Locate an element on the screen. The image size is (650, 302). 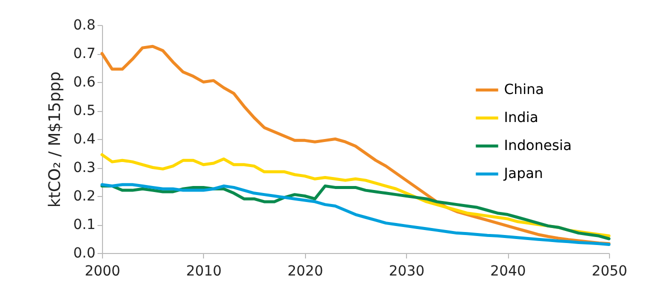
y-tick-label: 0.1 is located at coordinates (84, 225).